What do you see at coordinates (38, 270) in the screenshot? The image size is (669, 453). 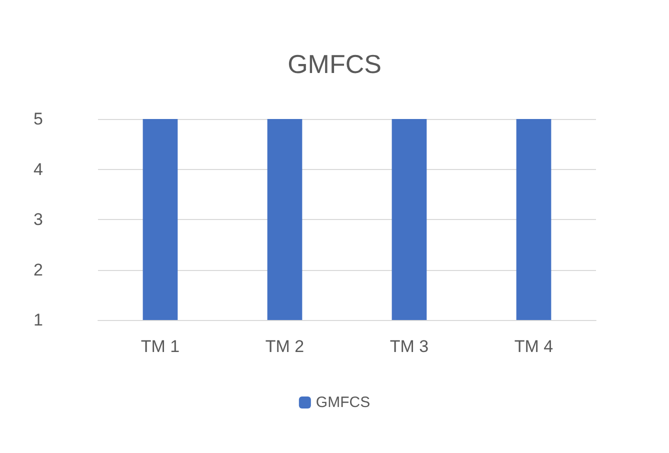 I see `y-tick-label: 2` at bounding box center [38, 270].